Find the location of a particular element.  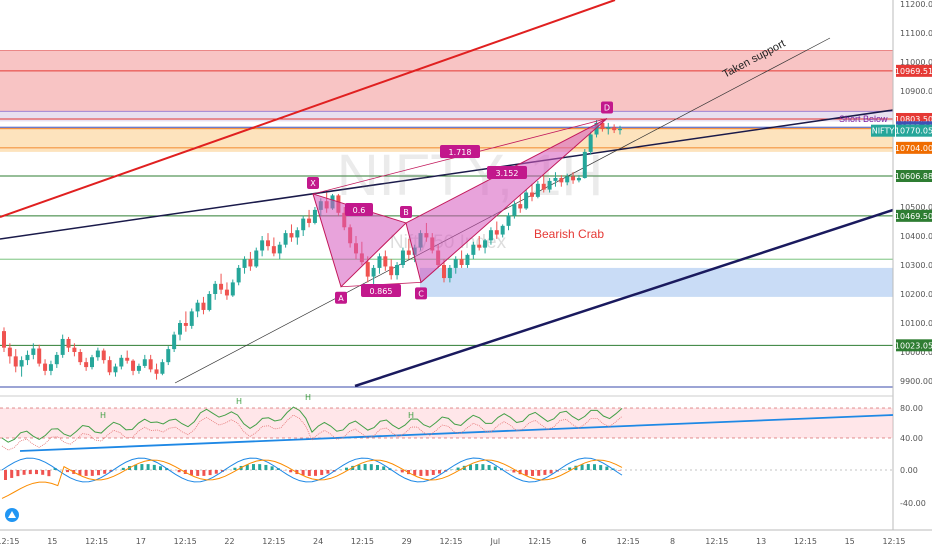

pattern-ratio: 0.865 is located at coordinates (381, 290).